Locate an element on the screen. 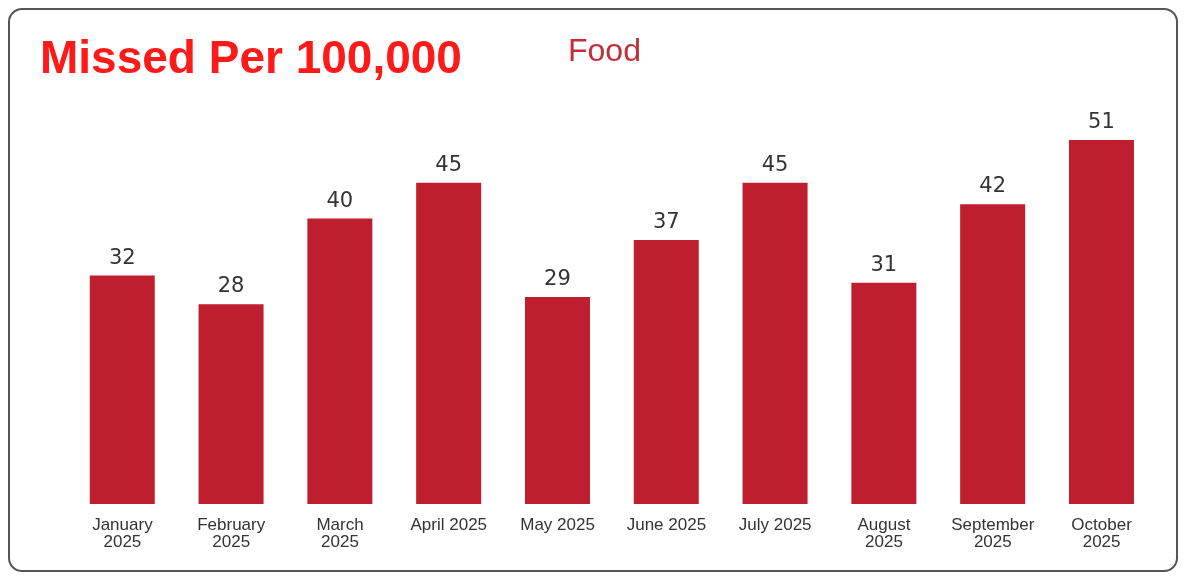  data-label: 37 is located at coordinates (666, 220).